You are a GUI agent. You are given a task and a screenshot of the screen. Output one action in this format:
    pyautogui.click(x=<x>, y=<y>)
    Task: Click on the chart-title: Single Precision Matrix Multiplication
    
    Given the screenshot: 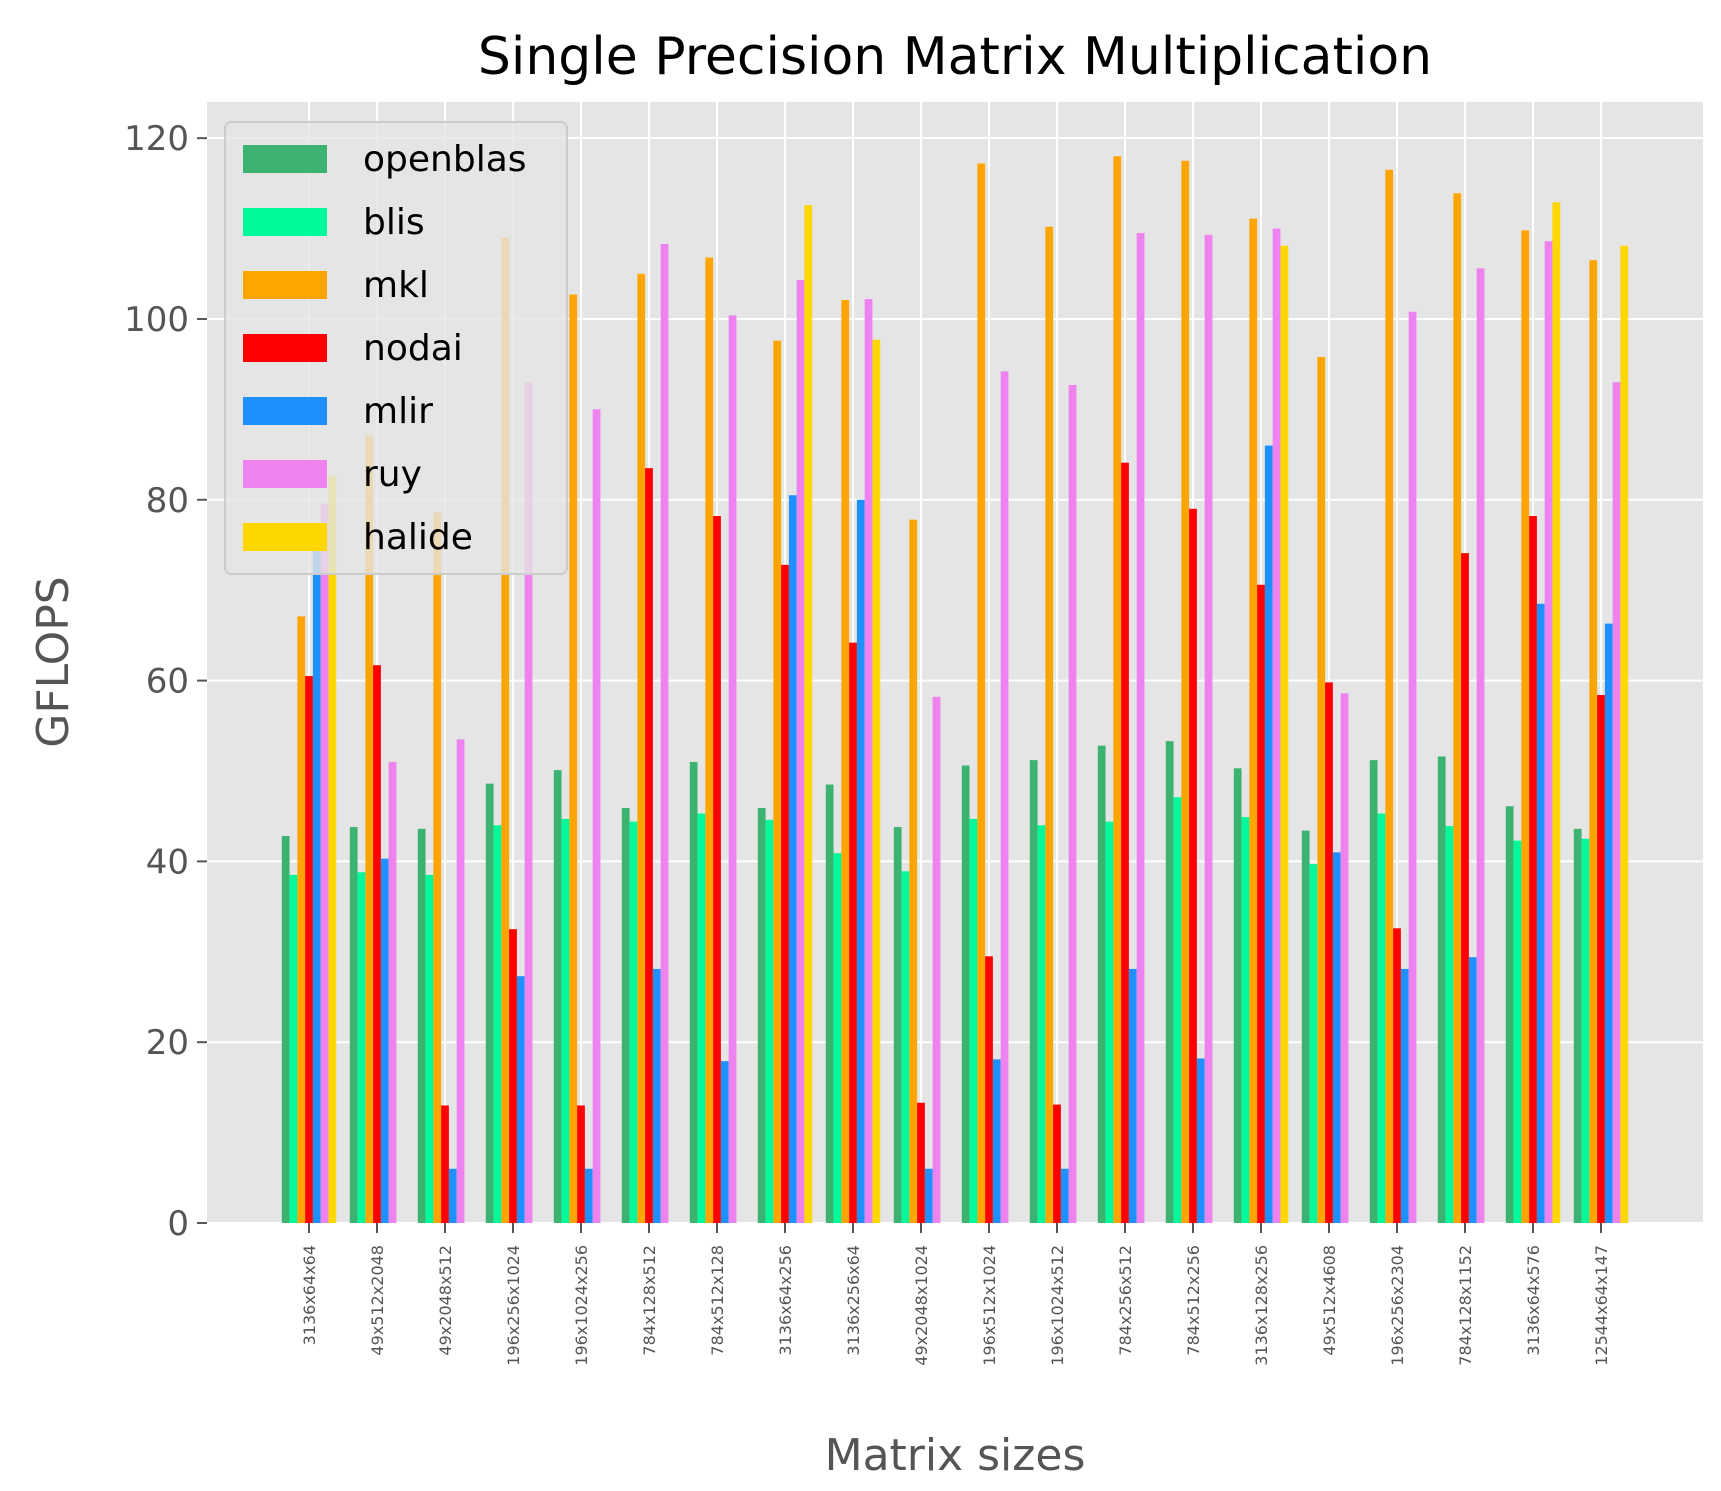 What is the action you would take?
    pyautogui.click(x=955, y=57)
    